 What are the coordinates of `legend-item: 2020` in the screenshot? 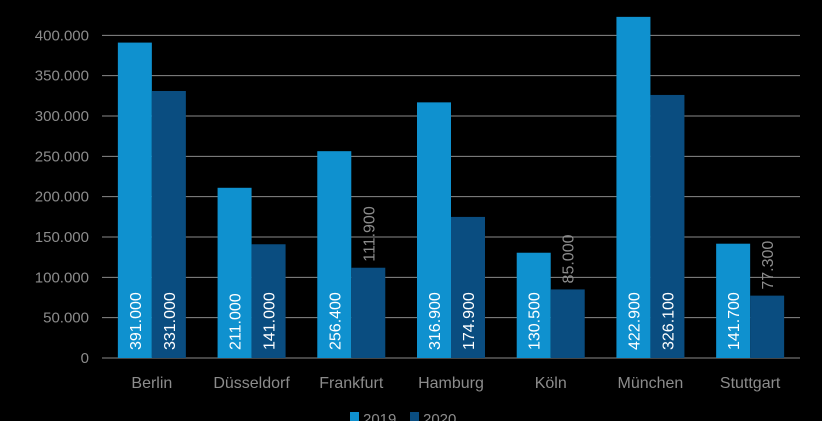 It's located at (433, 416).